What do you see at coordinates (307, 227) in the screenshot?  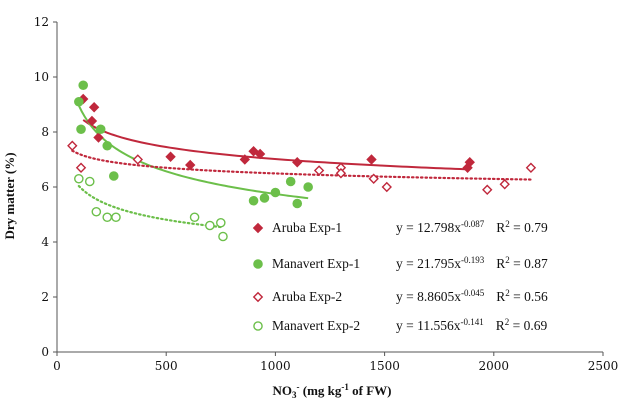 I see `legend-label: Aruba Exp-1` at bounding box center [307, 227].